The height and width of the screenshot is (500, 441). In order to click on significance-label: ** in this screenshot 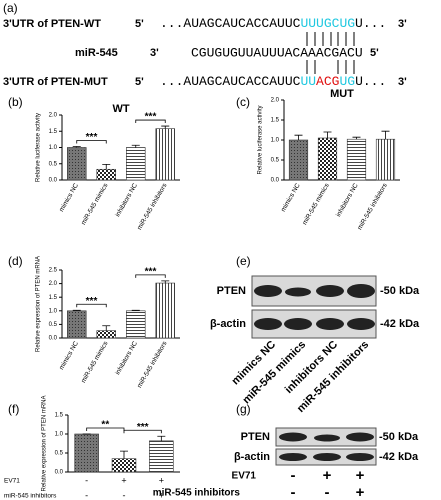, I will do `click(105, 425)`.